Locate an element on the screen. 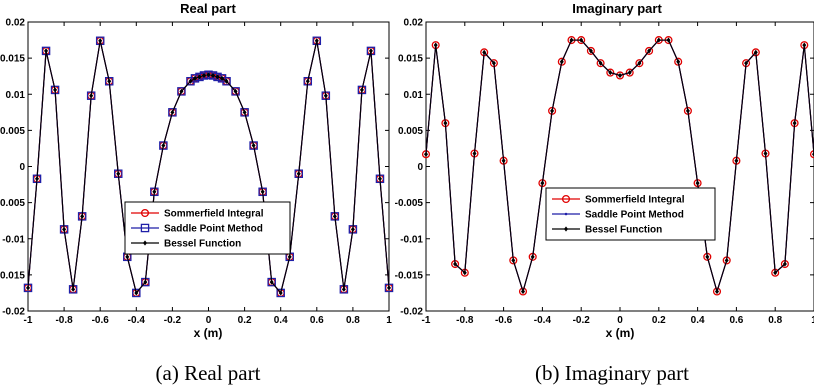  x-tick-label: -0.4 is located at coordinates (543, 320).